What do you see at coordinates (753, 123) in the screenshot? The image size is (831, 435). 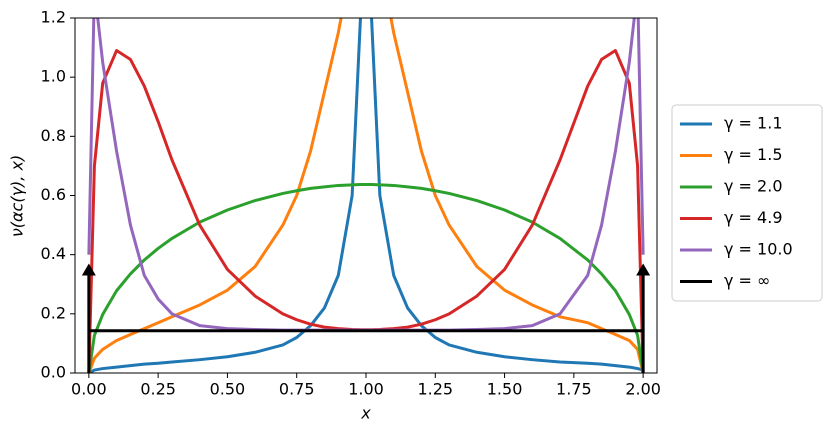 I see `legend-label: γ = 1.1` at bounding box center [753, 123].